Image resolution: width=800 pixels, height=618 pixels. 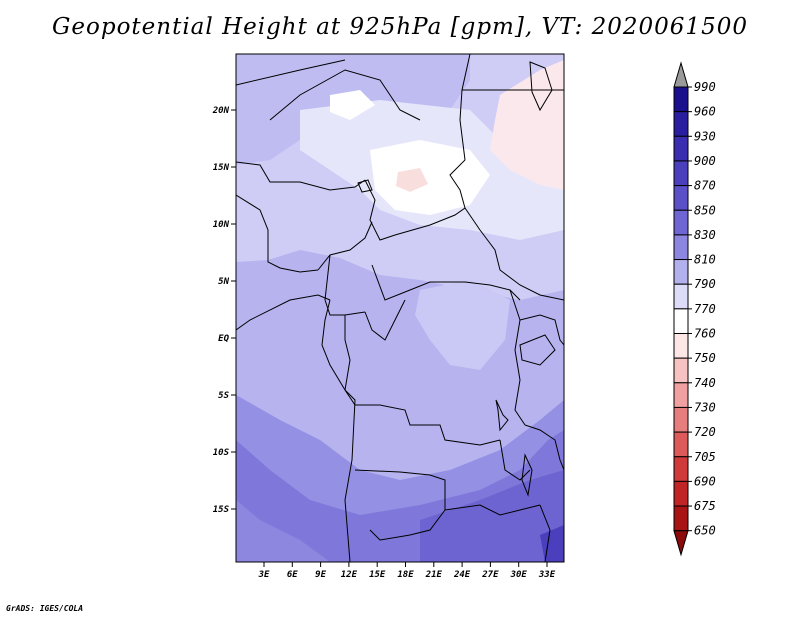 What do you see at coordinates (221, 225) in the screenshot?
I see `lat-tick-label: 10N` at bounding box center [221, 225].